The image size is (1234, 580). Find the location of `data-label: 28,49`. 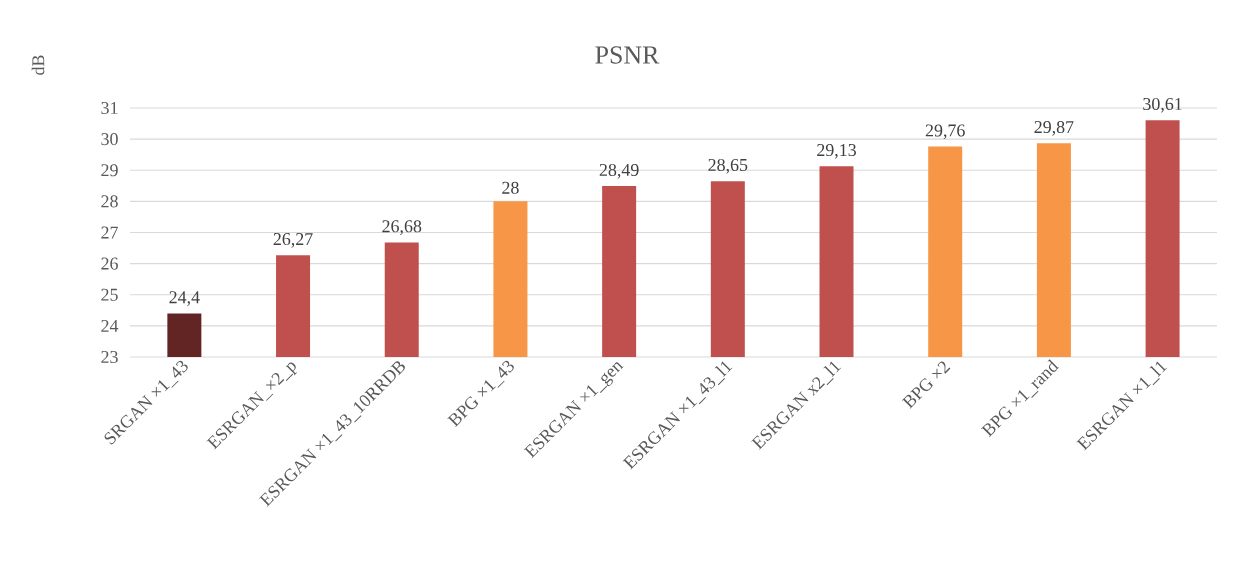

data-label: 28,49 is located at coordinates (619, 171).